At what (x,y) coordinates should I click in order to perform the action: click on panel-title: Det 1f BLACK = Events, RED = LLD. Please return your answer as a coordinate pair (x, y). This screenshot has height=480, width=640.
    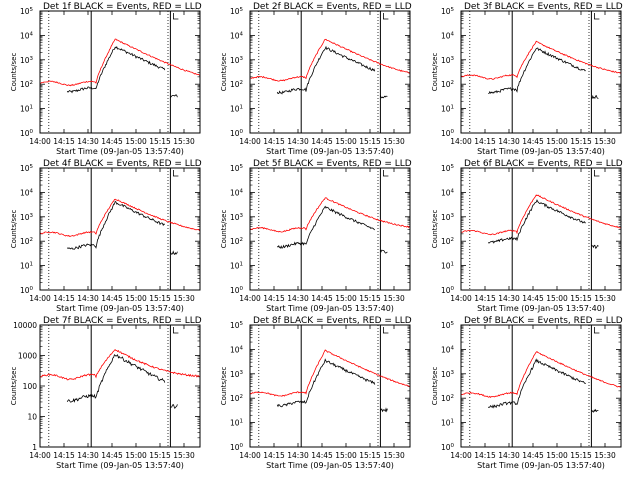
    Looking at the image, I should click on (122, 7).